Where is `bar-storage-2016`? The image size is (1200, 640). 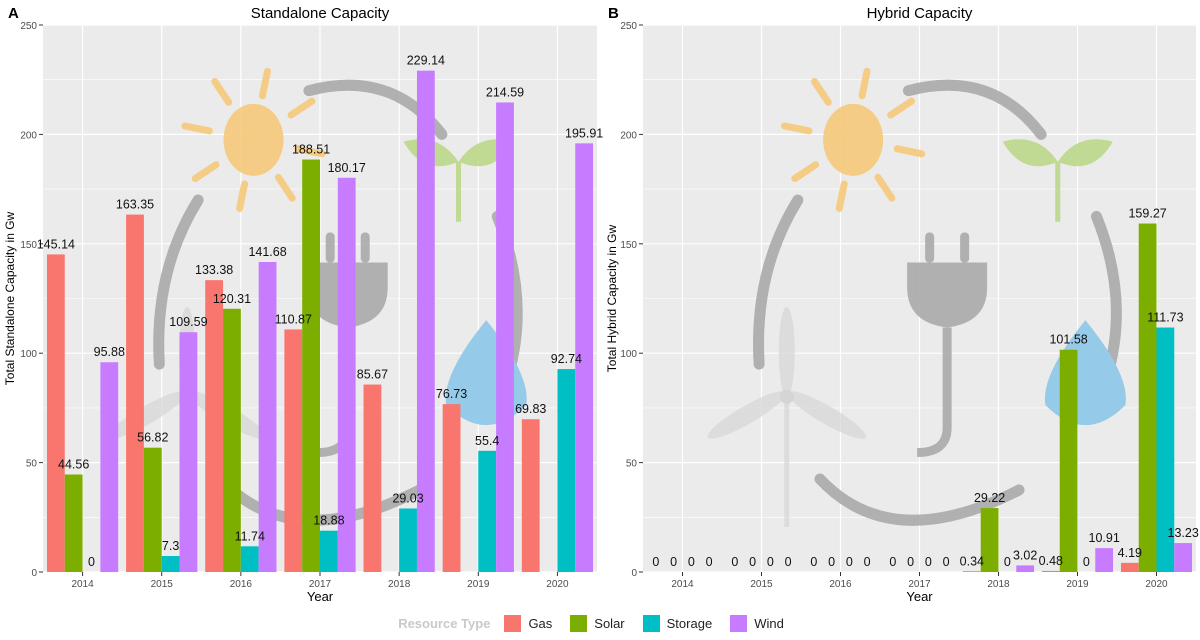
bar-storage-2016 is located at coordinates (249, 559).